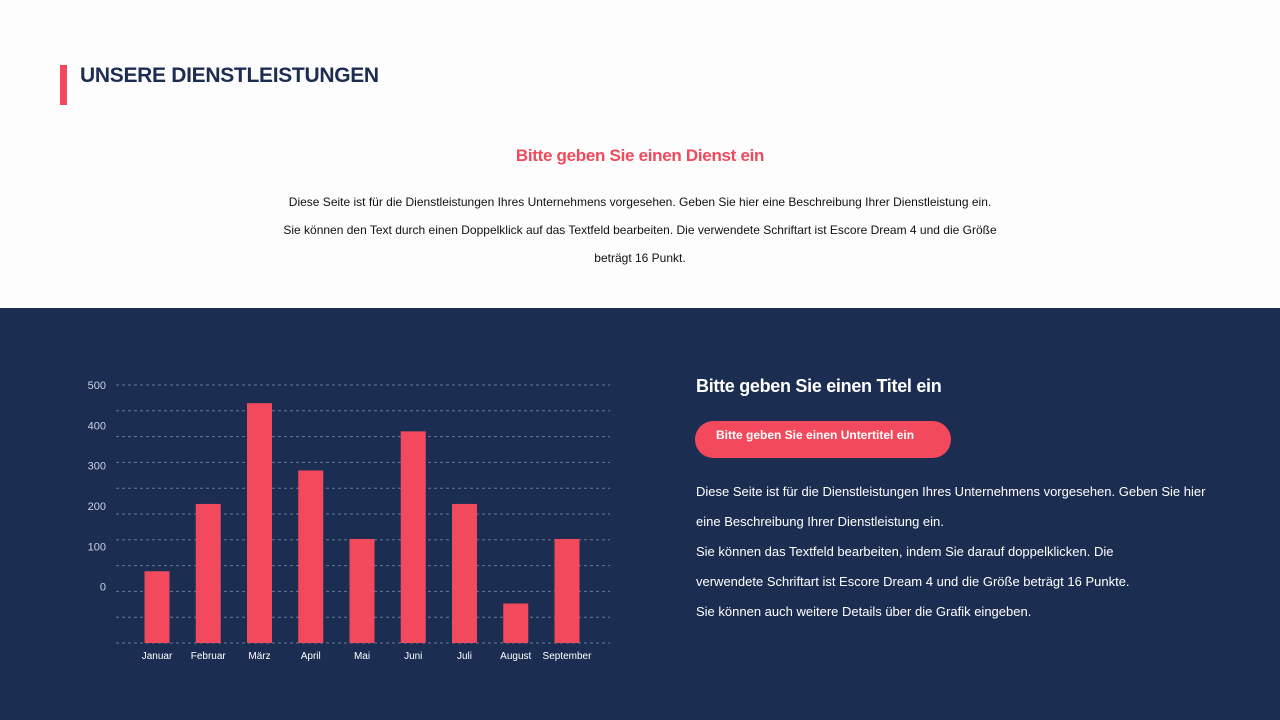 This screenshot has height=720, width=1280. I want to click on bar-juni, so click(413, 537).